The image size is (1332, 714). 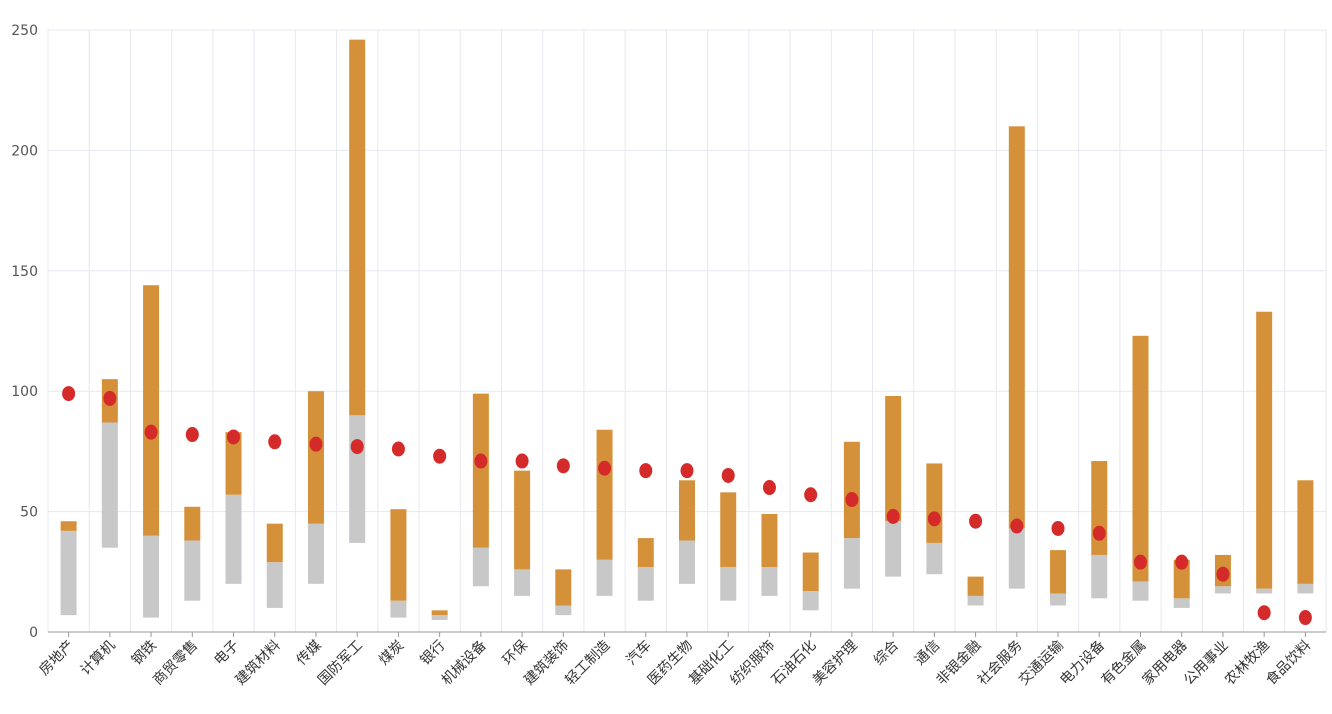 What do you see at coordinates (98, 658) in the screenshot?
I see `x-tick-label: 计算机` at bounding box center [98, 658].